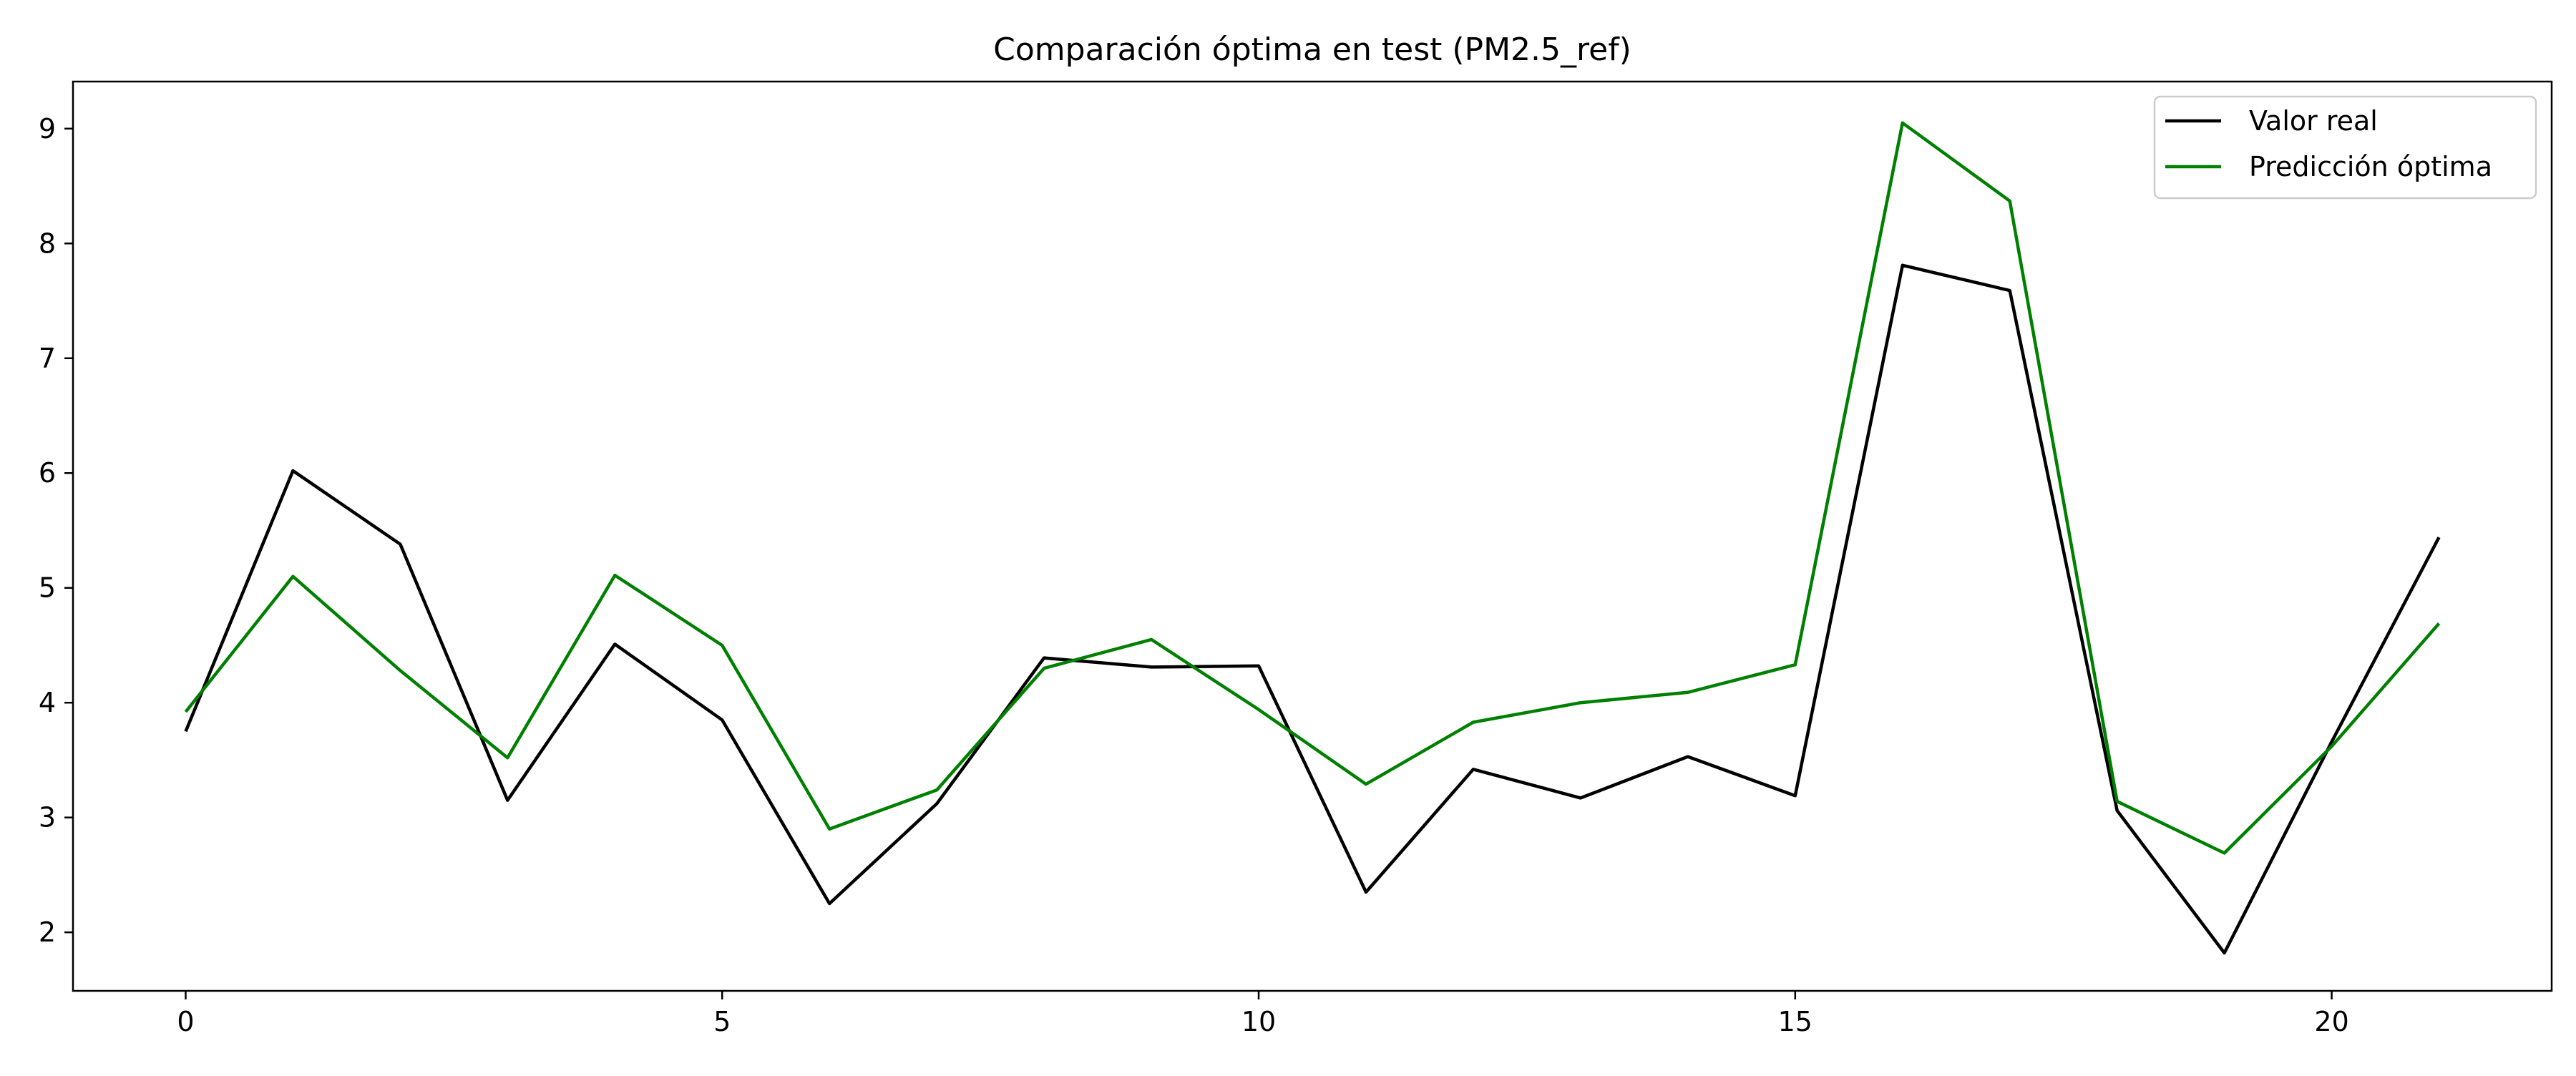 This screenshot has width=2576, height=1076. What do you see at coordinates (48, 359) in the screenshot?
I see `y-tick-label: 7` at bounding box center [48, 359].